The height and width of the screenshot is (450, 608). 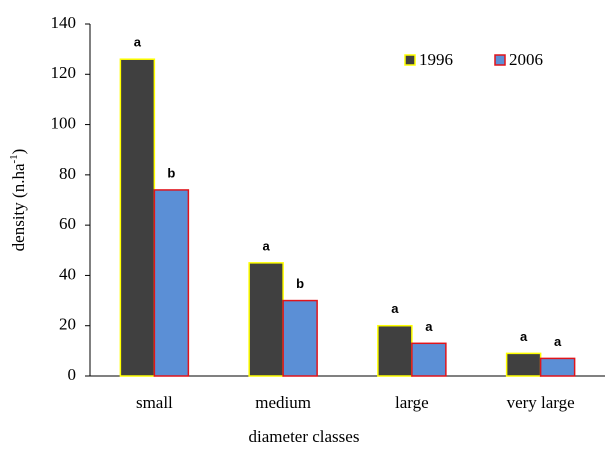 What do you see at coordinates (541, 402) in the screenshot?
I see `x-tick-label: very large` at bounding box center [541, 402].